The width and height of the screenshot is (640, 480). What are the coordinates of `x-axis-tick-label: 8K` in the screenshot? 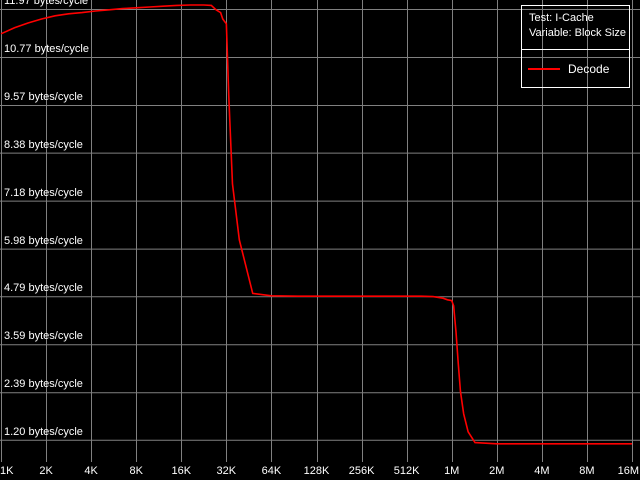 It's located at (136, 471).